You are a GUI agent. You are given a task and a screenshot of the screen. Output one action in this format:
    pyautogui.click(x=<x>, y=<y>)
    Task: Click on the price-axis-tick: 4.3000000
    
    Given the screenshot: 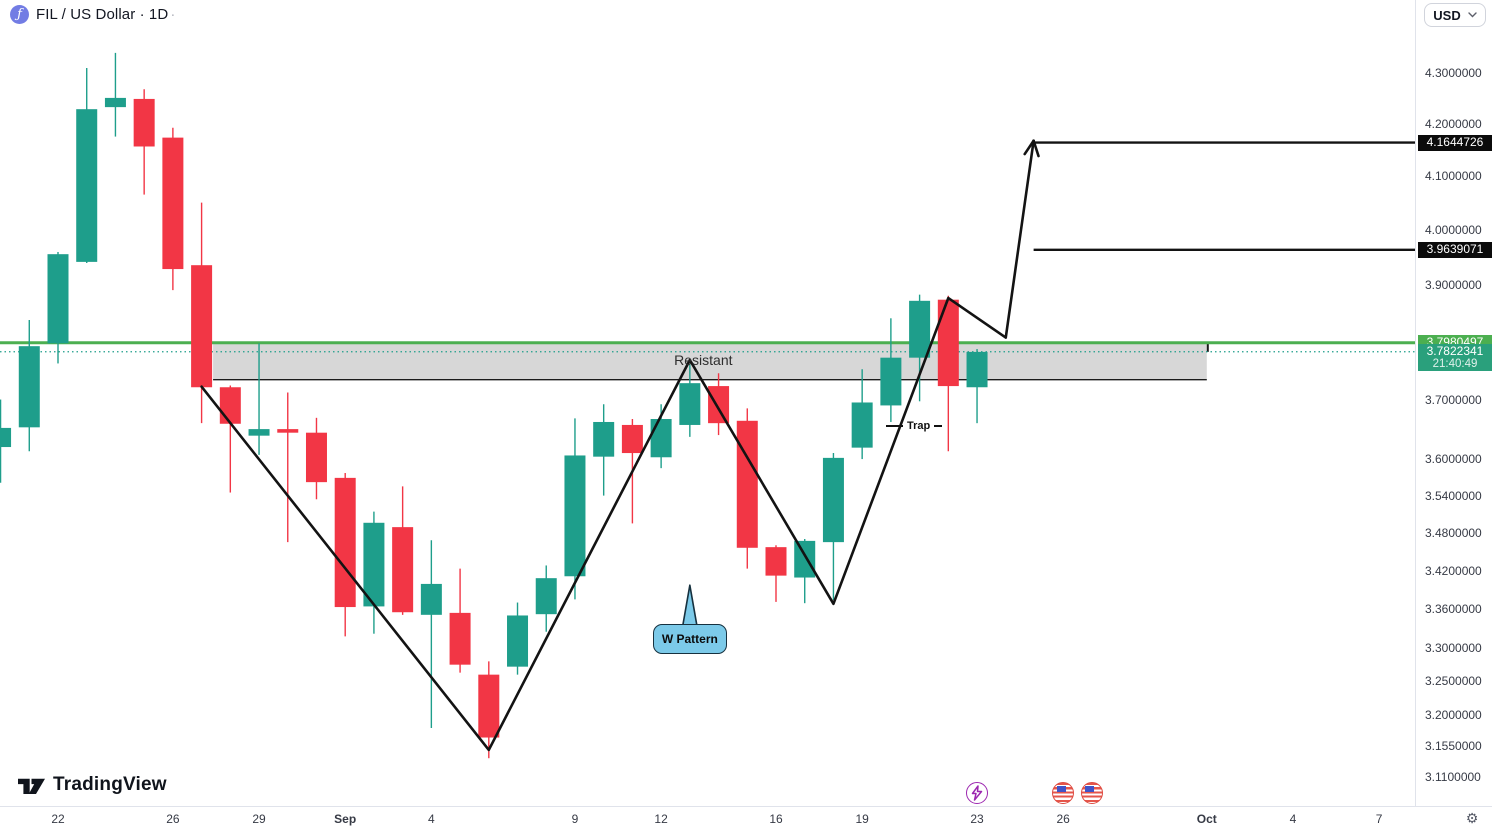 What is the action you would take?
    pyautogui.click(x=1453, y=73)
    